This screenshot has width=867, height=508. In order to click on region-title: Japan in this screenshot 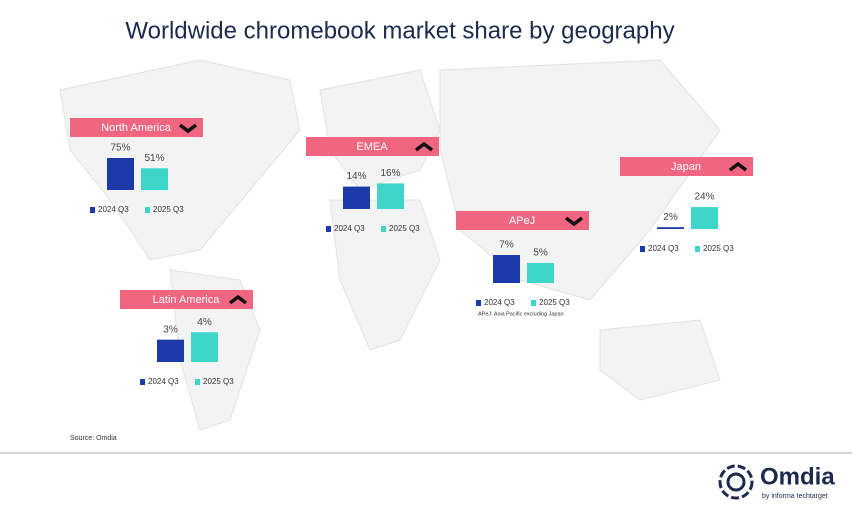, I will do `click(686, 167)`.